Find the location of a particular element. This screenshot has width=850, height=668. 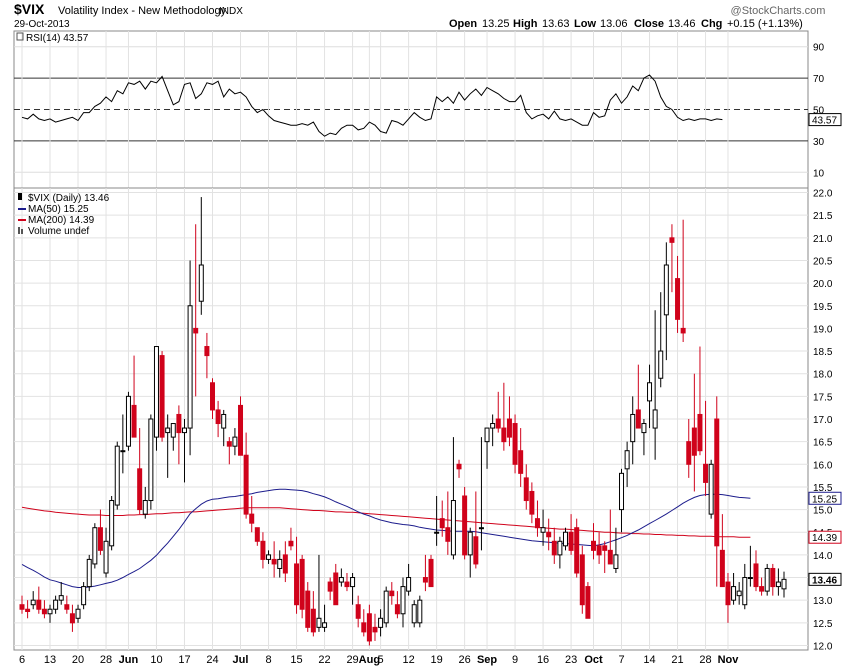

rsi-tick-label: 50 is located at coordinates (819, 111).